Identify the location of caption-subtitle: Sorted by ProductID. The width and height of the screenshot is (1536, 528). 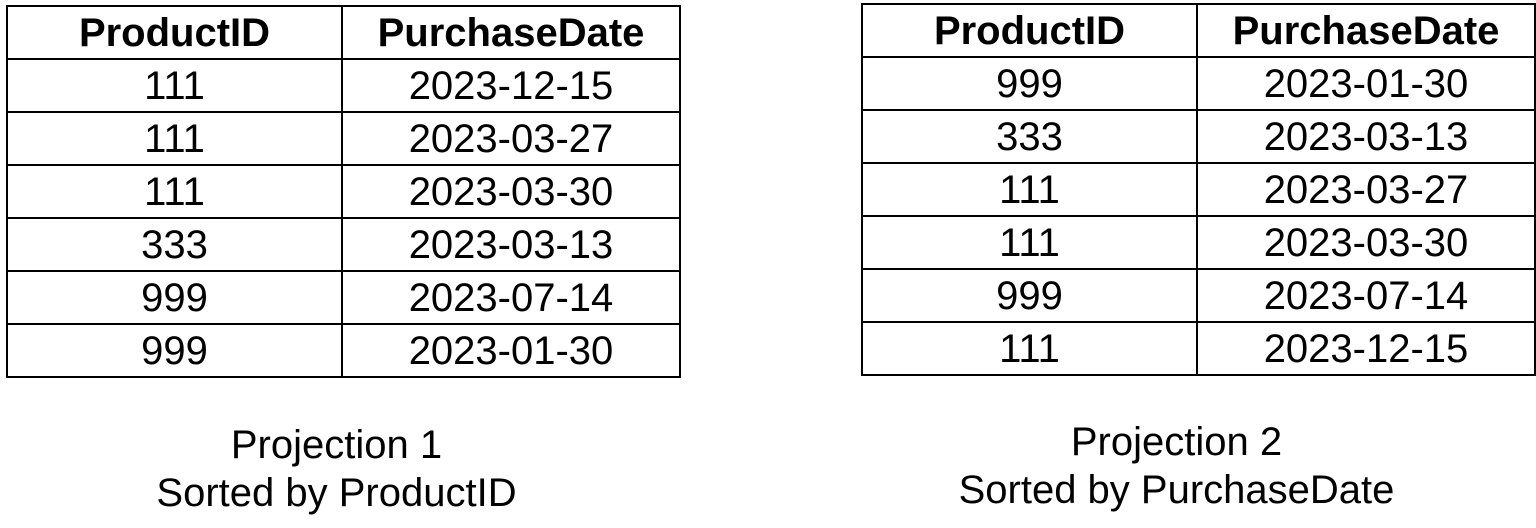
(336, 493).